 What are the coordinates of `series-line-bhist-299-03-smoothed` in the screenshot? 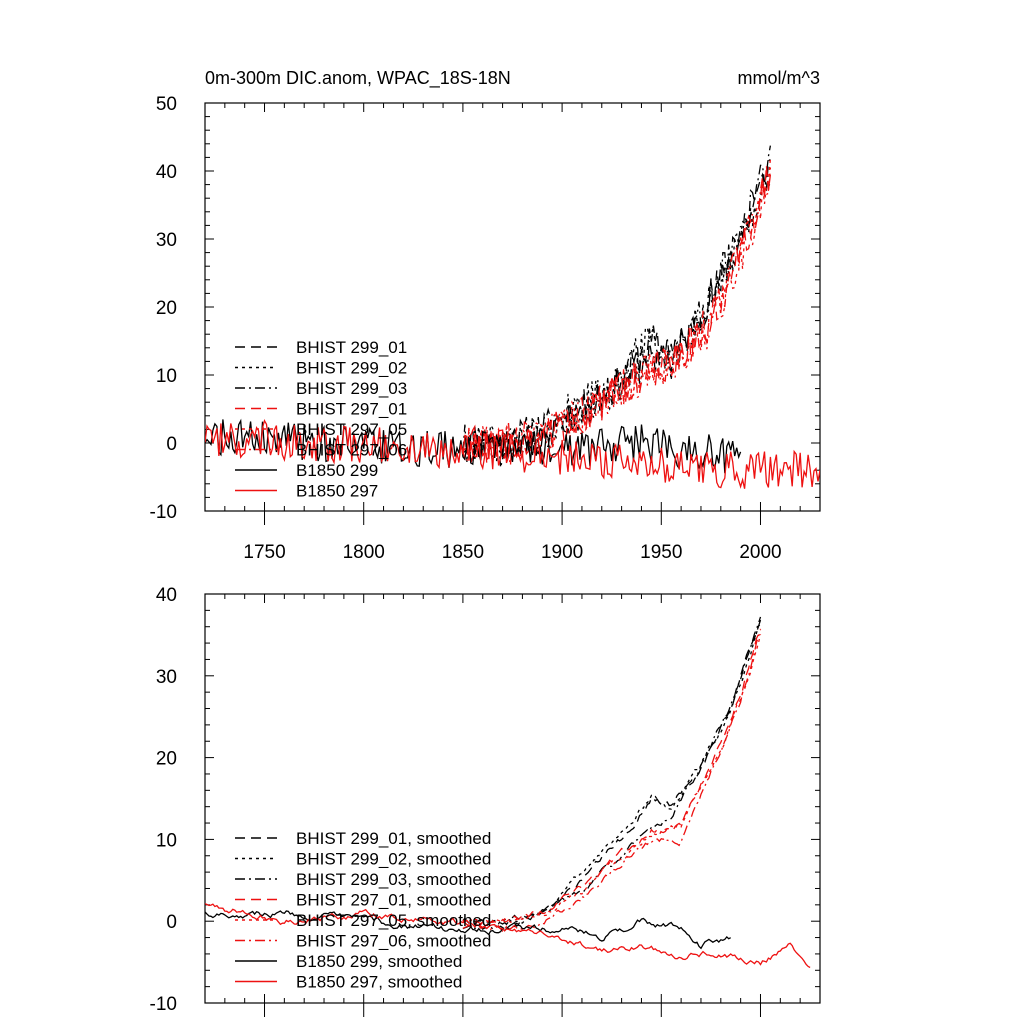 It's located at (612, 773).